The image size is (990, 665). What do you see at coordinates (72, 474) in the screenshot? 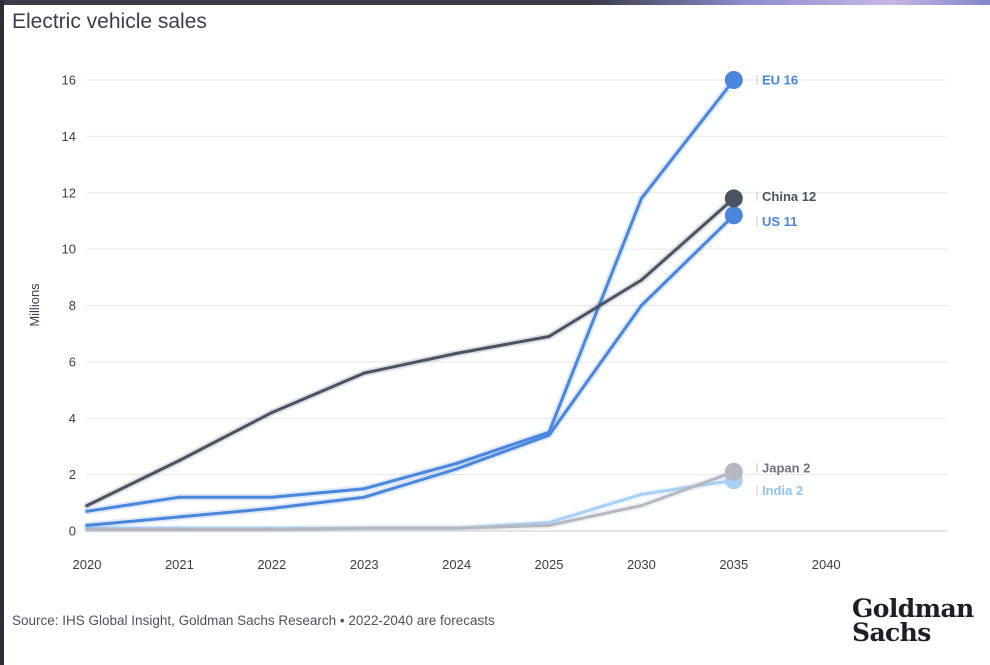
I see `y-tick-label: 2` at bounding box center [72, 474].